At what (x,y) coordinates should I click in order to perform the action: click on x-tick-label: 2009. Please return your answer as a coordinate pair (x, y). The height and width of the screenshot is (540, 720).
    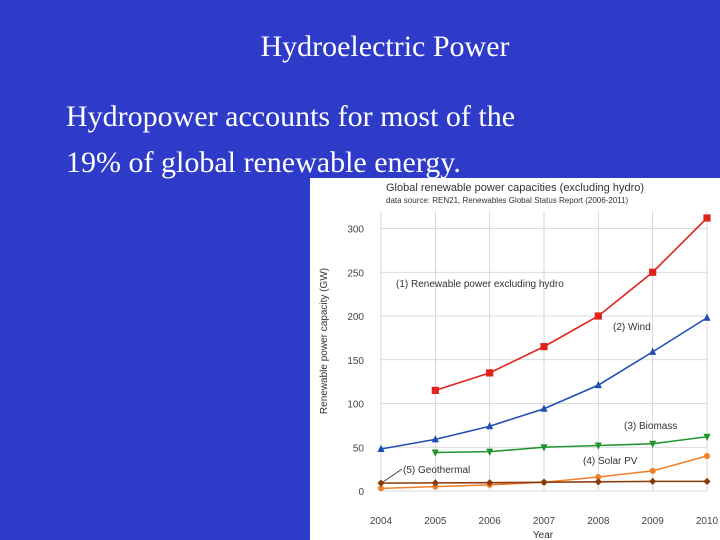
    Looking at the image, I should click on (653, 521).